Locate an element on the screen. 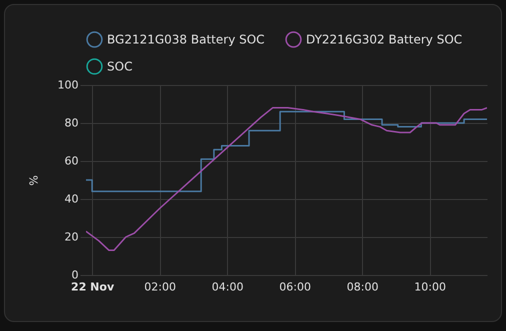  y-tick-label: 60 is located at coordinates (71, 161).